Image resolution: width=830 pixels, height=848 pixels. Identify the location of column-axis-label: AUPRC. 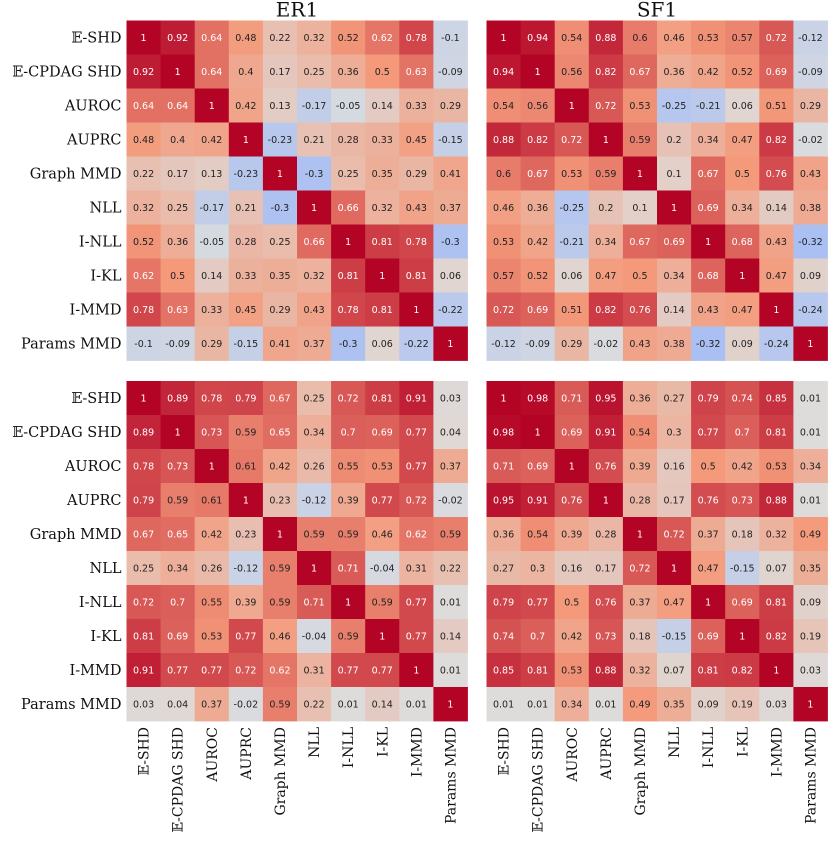
(247, 754).